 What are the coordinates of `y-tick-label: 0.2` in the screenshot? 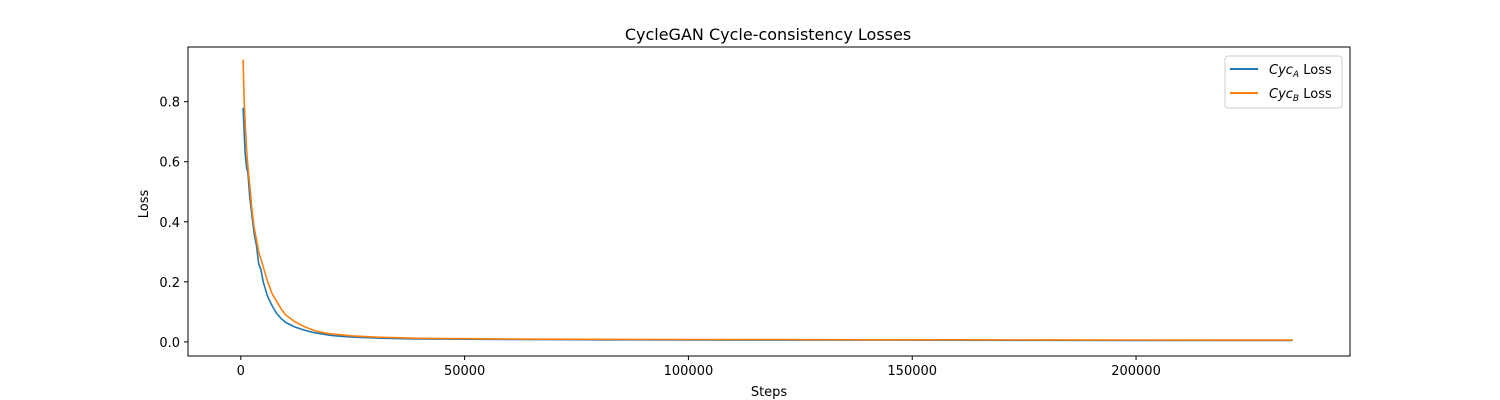 It's located at (169, 283).